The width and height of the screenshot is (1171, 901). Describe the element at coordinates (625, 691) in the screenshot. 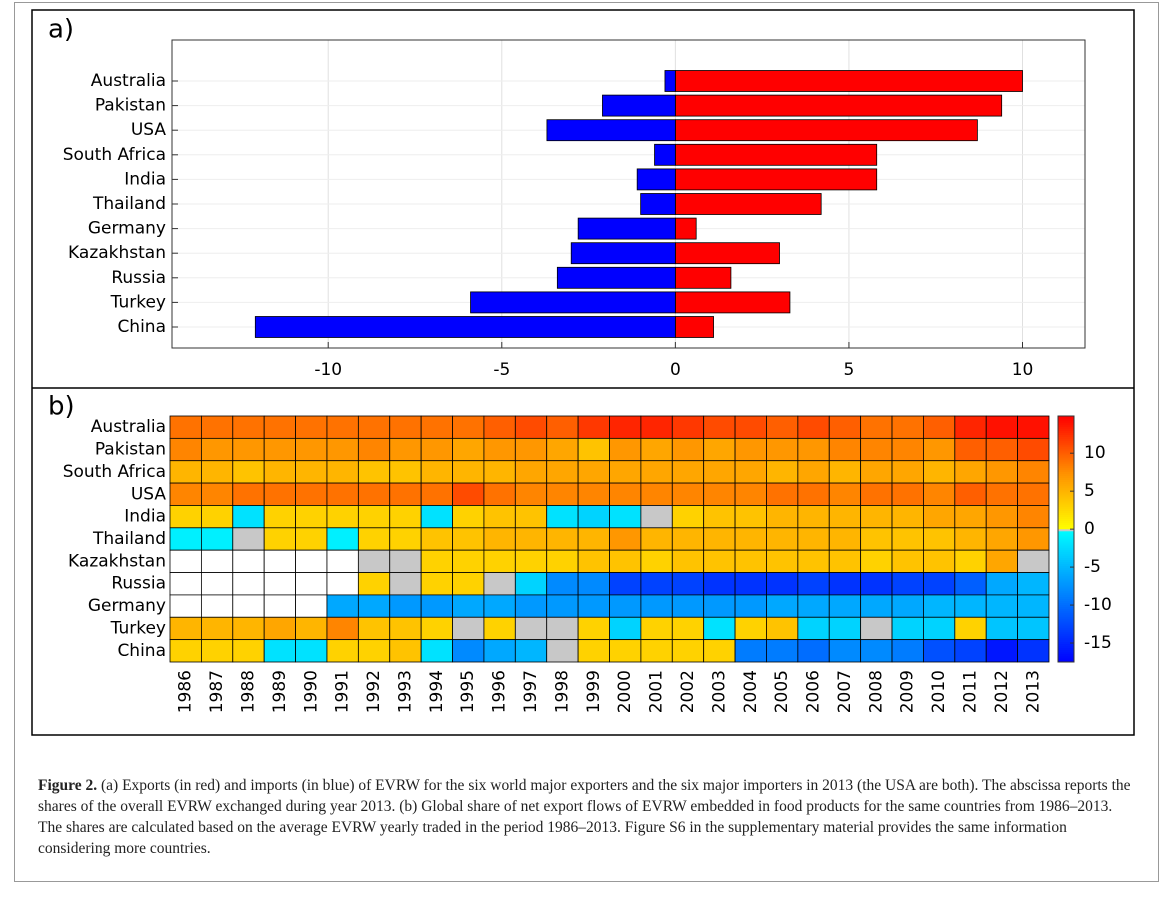

I see `x-tick-label: 2000` at that location.